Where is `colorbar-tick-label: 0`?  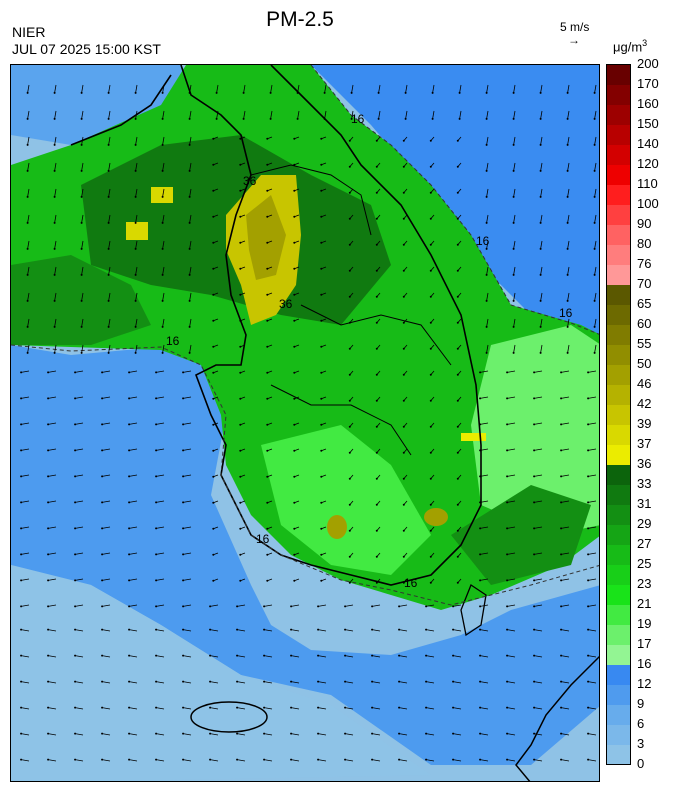
colorbar-tick-label: 0 is located at coordinates (641, 763).